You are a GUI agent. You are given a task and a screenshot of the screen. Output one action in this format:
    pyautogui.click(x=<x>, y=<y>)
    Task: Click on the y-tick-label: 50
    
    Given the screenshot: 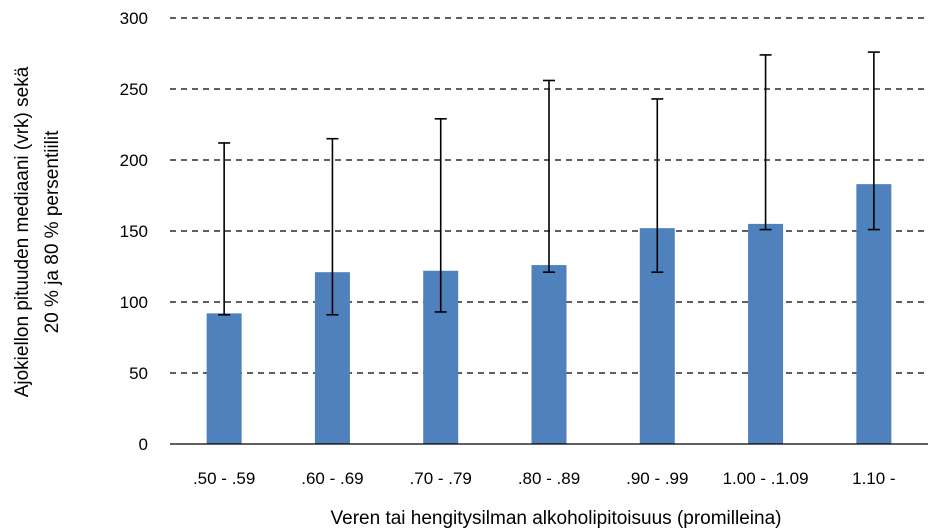 What is the action you would take?
    pyautogui.click(x=138, y=373)
    